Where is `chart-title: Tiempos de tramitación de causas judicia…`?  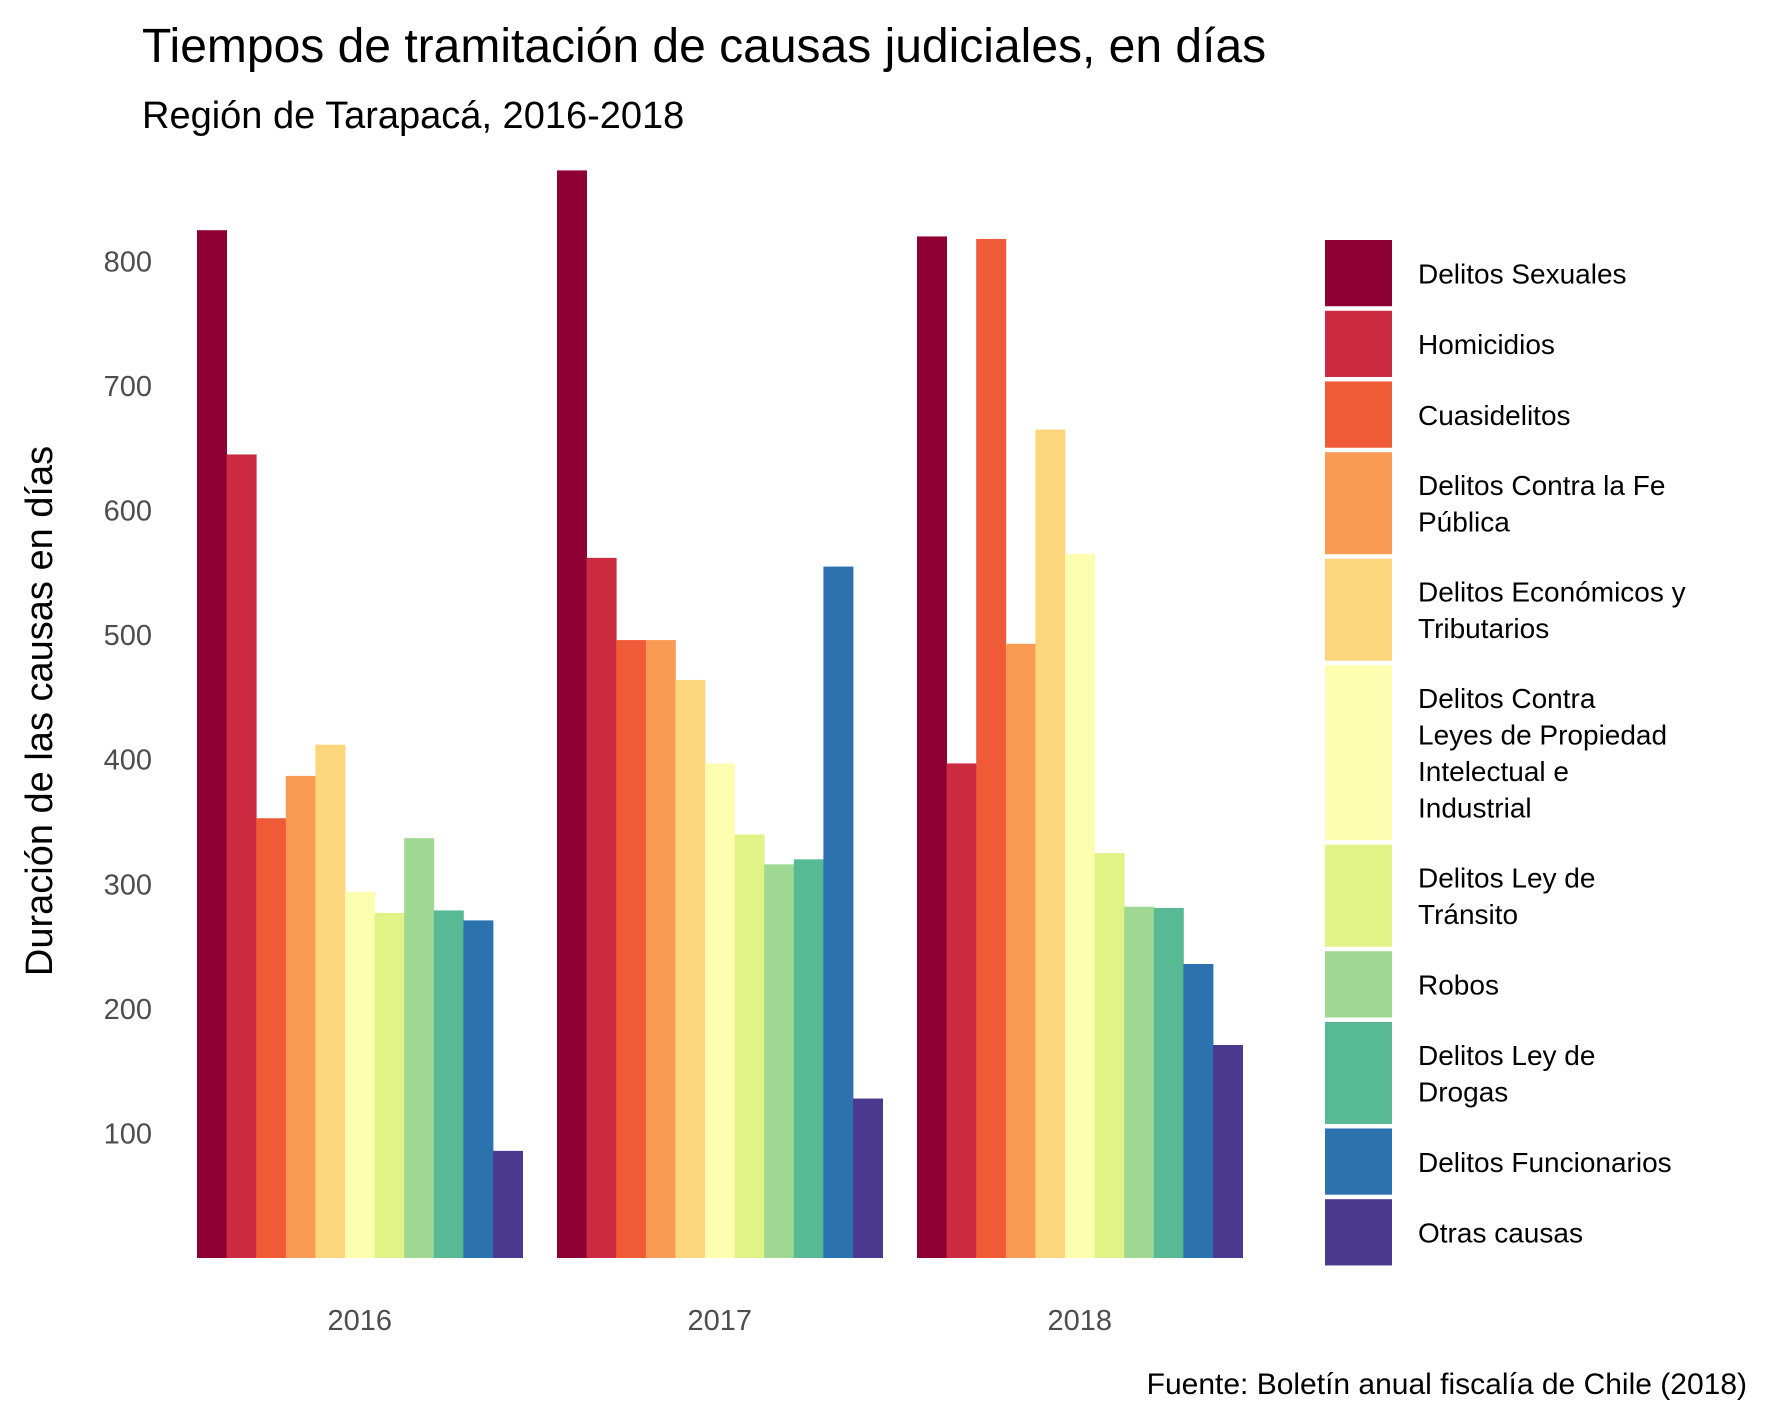
chart-title: Tiempos de tramitación de causas judicia… is located at coordinates (704, 46).